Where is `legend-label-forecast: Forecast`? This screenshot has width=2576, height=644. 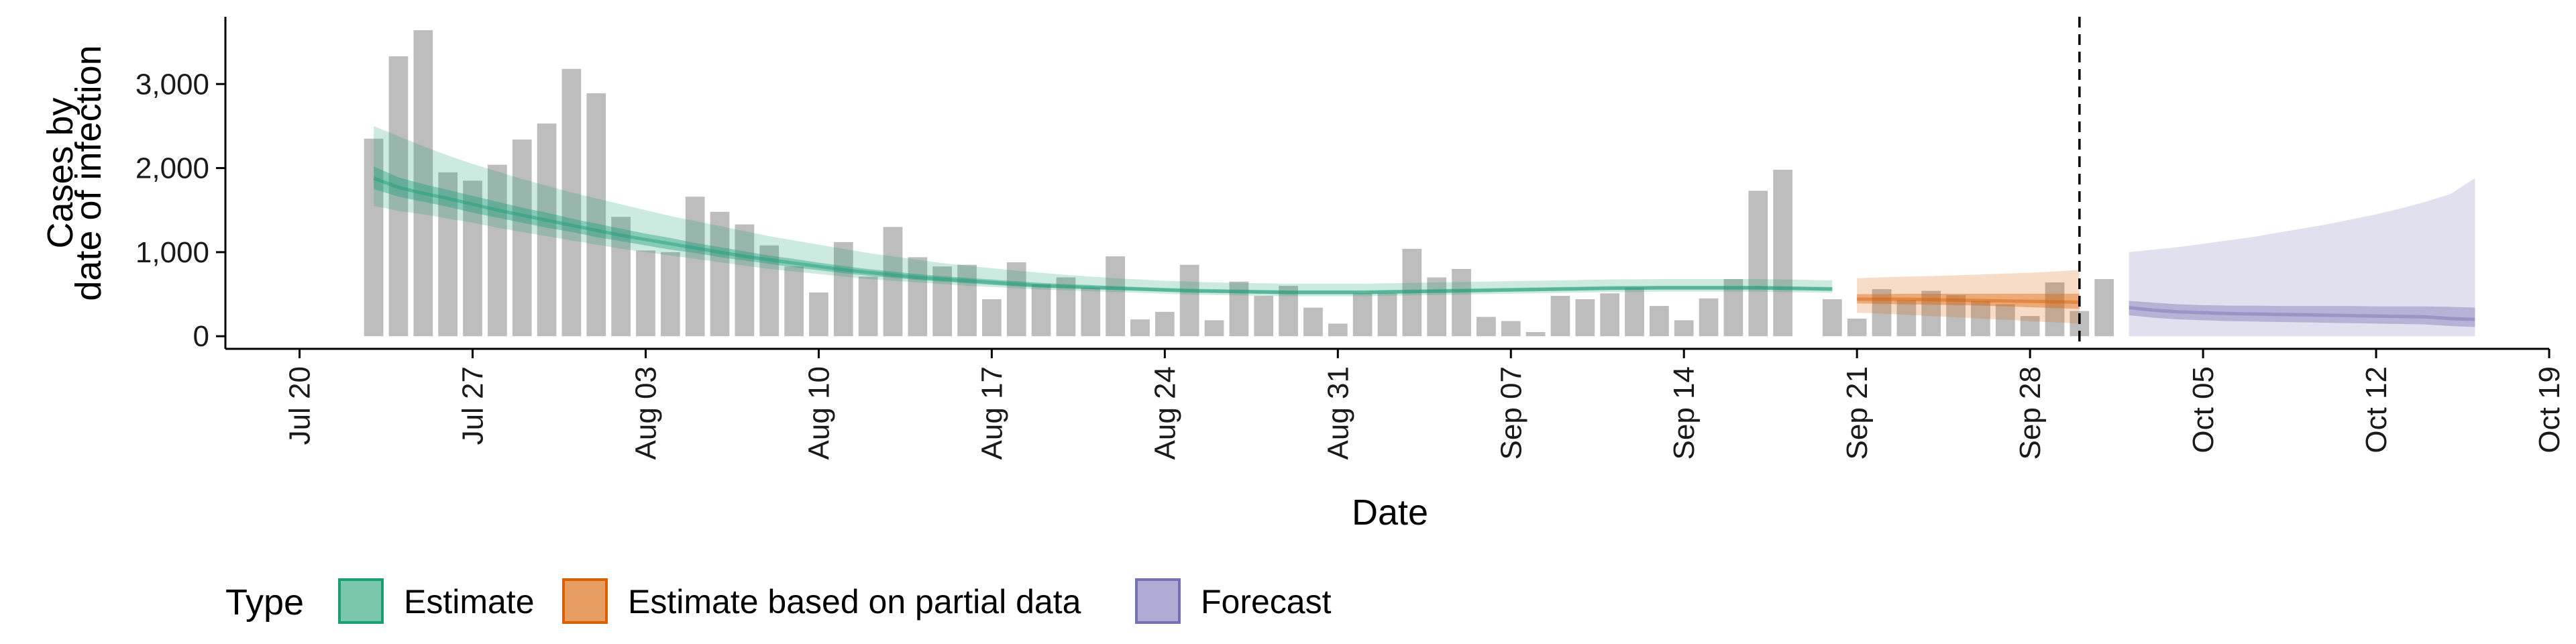
legend-label-forecast: Forecast is located at coordinates (1266, 602).